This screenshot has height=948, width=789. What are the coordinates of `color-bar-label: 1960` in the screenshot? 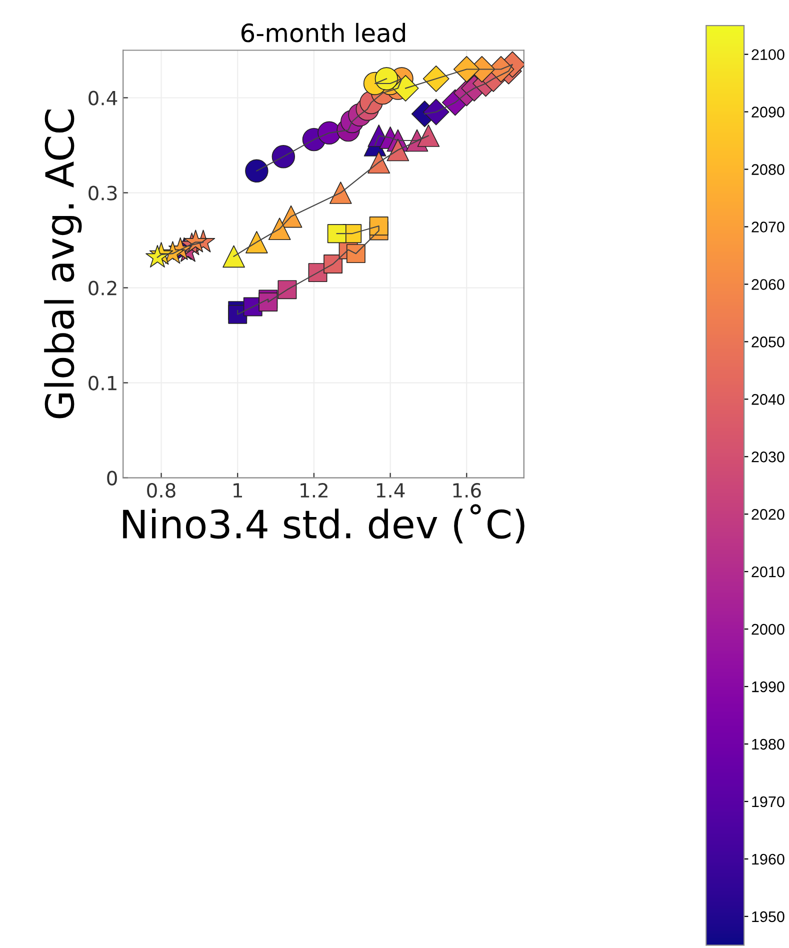 It's located at (768, 859).